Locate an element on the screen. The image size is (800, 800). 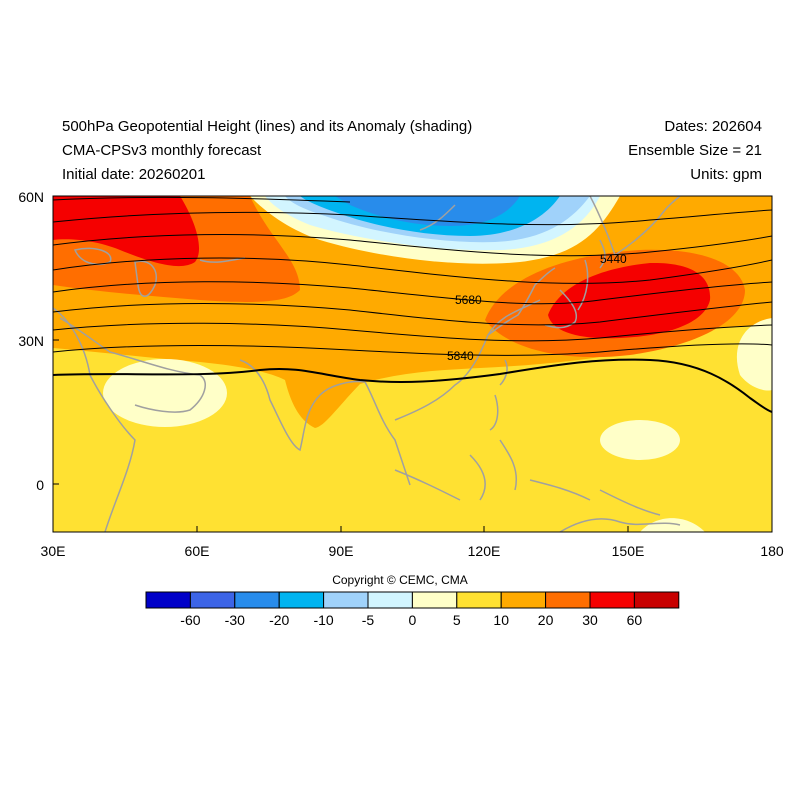
copyright-notice: Copyright © CEMC, CMA is located at coordinates (400, 580).